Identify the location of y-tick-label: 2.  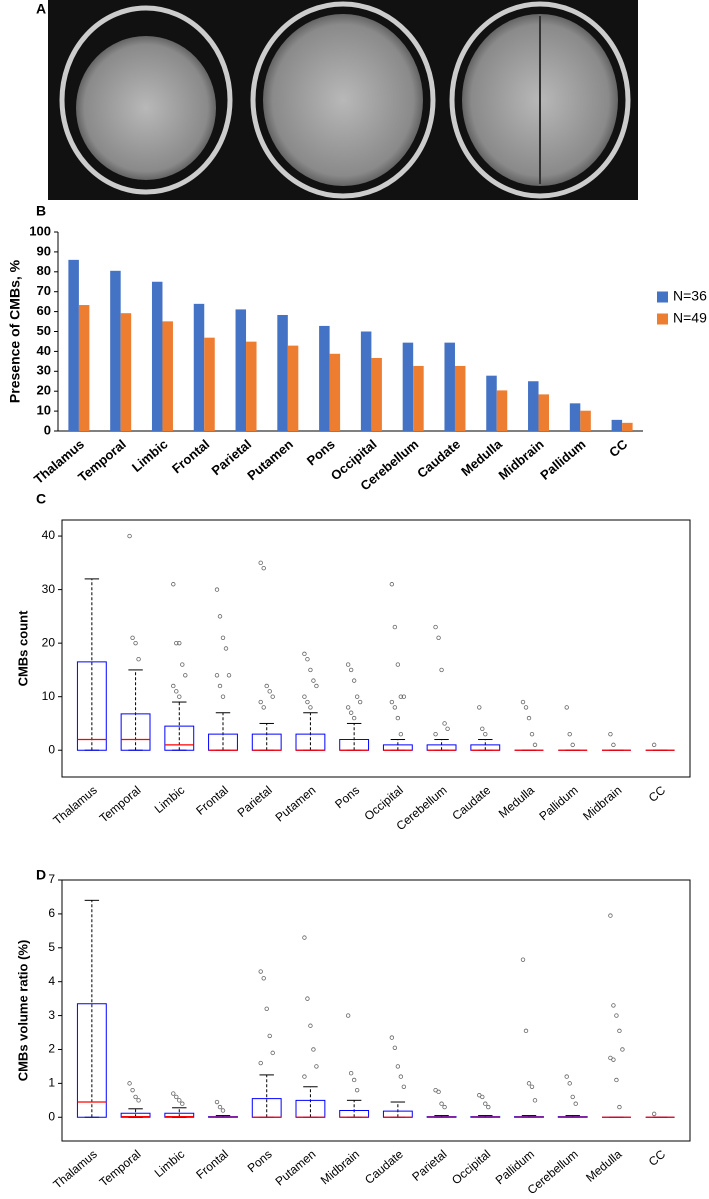
(51, 1049).